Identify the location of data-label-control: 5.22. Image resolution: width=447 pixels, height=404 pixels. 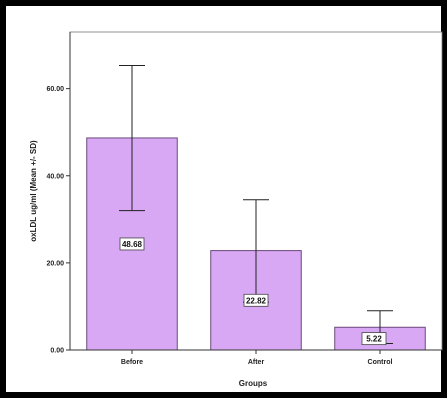
(374, 339).